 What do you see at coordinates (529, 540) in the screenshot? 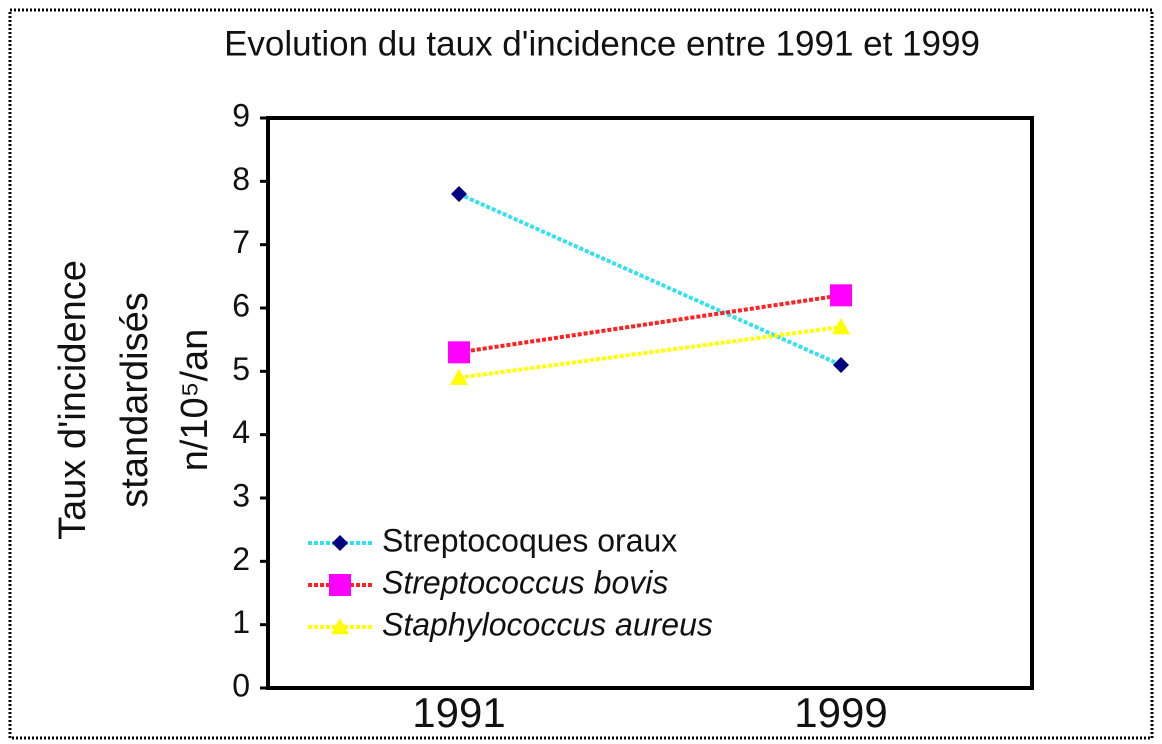
I see `legend-label: Streptocoques oraux` at bounding box center [529, 540].